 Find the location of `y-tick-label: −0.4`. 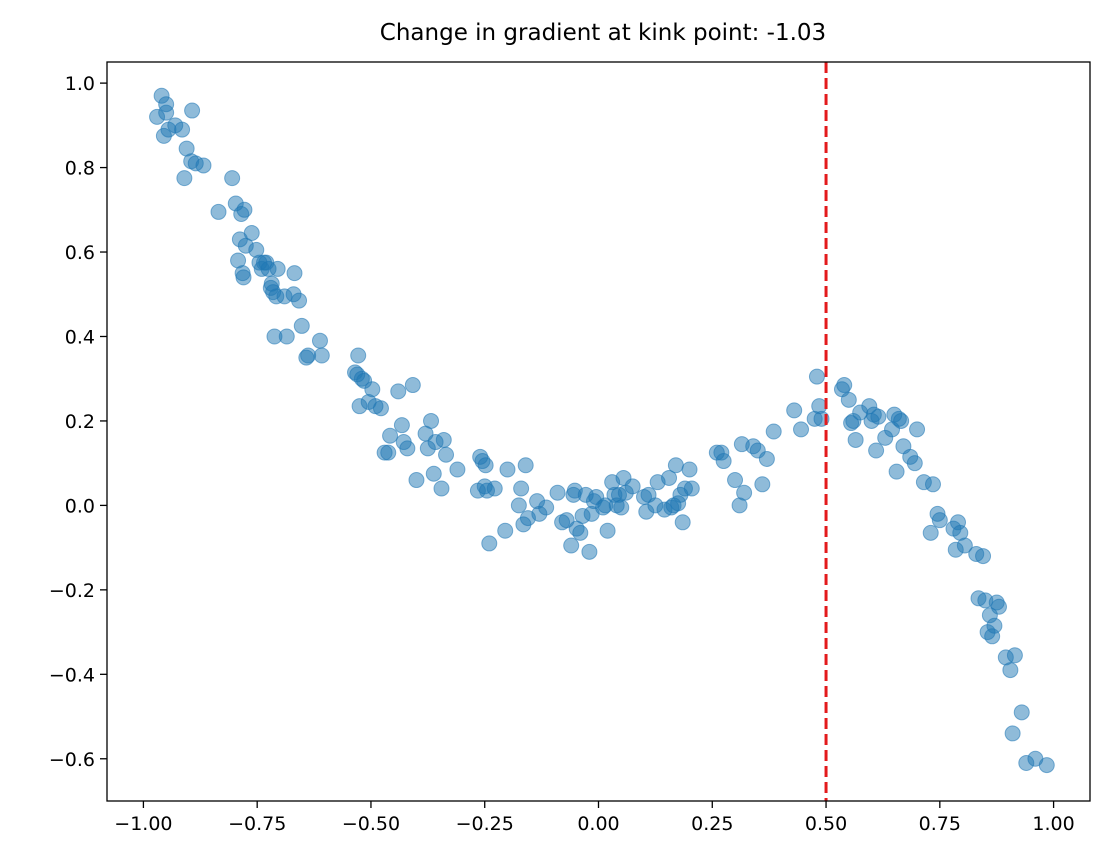

y-tick-label: −0.4 is located at coordinates (72, 675).